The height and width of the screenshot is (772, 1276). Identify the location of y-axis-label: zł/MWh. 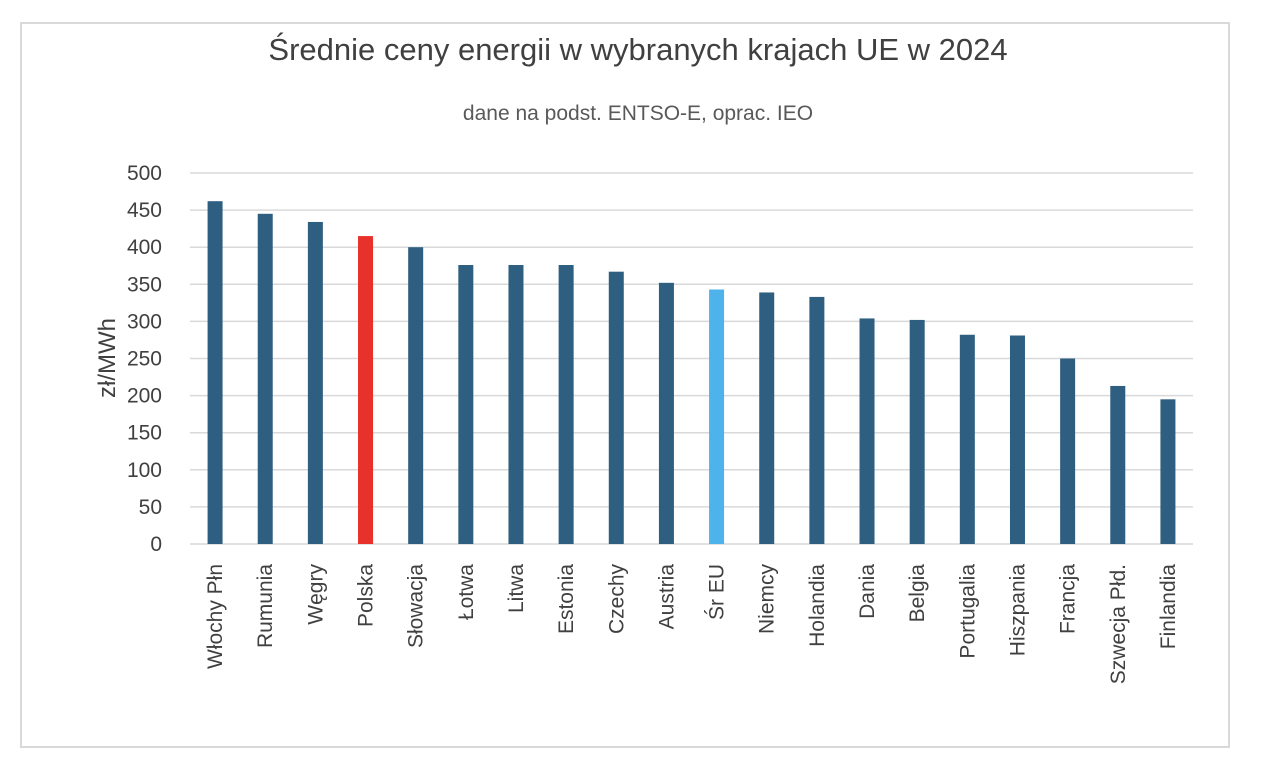
(107, 358).